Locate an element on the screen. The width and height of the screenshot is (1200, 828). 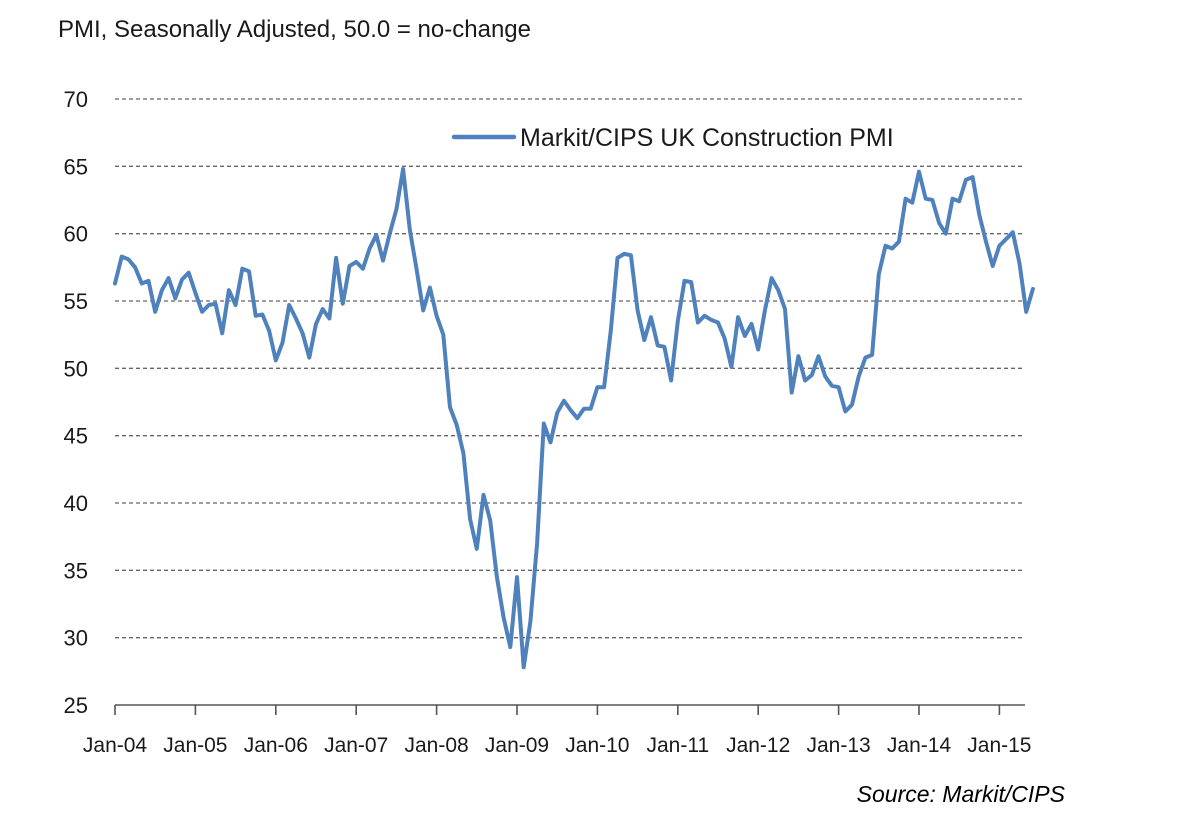
y-tick-label: 50 is located at coordinates (76, 368).